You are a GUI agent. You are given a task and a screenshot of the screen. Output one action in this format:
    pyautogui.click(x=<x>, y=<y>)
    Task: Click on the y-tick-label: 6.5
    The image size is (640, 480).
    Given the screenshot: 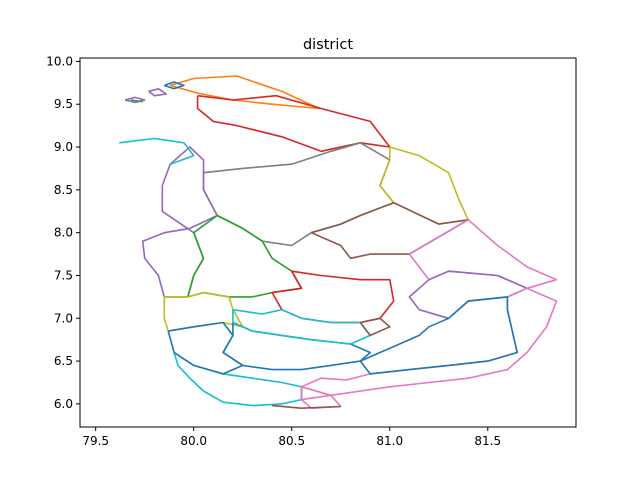 What is the action you would take?
    pyautogui.click(x=63, y=361)
    